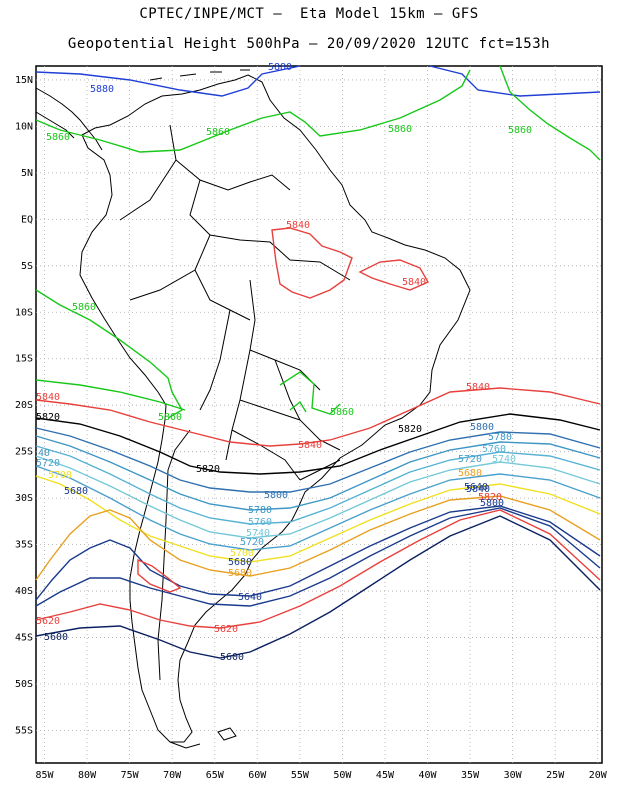 The height and width of the screenshot is (800, 618). I want to click on label-40: 40, so click(44, 453).